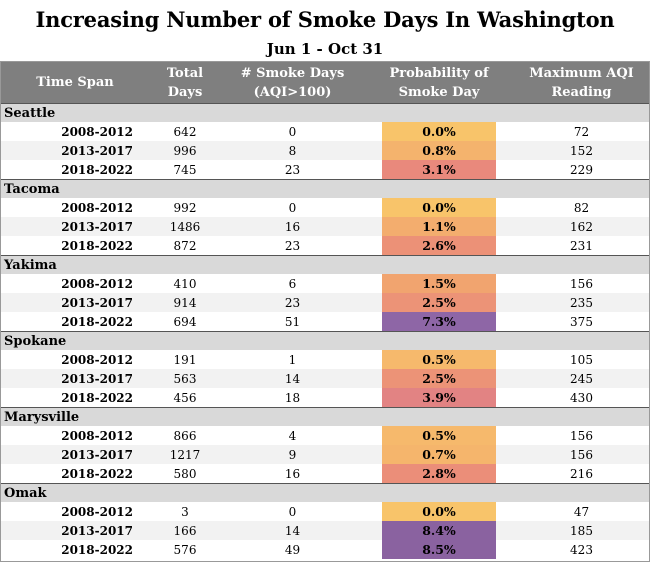 This screenshot has height=562, width=650. What do you see at coordinates (185, 511) in the screenshot?
I see `cell-total-days: 3` at bounding box center [185, 511].